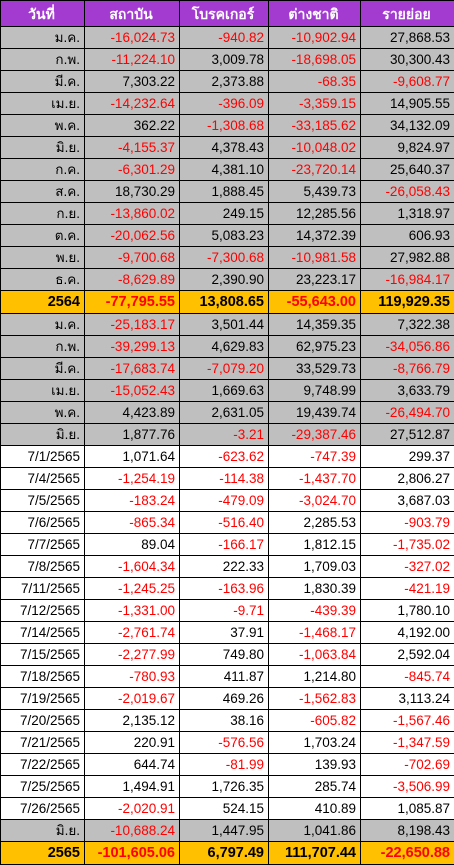 The image size is (454, 865). What do you see at coordinates (315, 192) in the screenshot?
I see `foreign-cell: 5,439.73` at bounding box center [315, 192].